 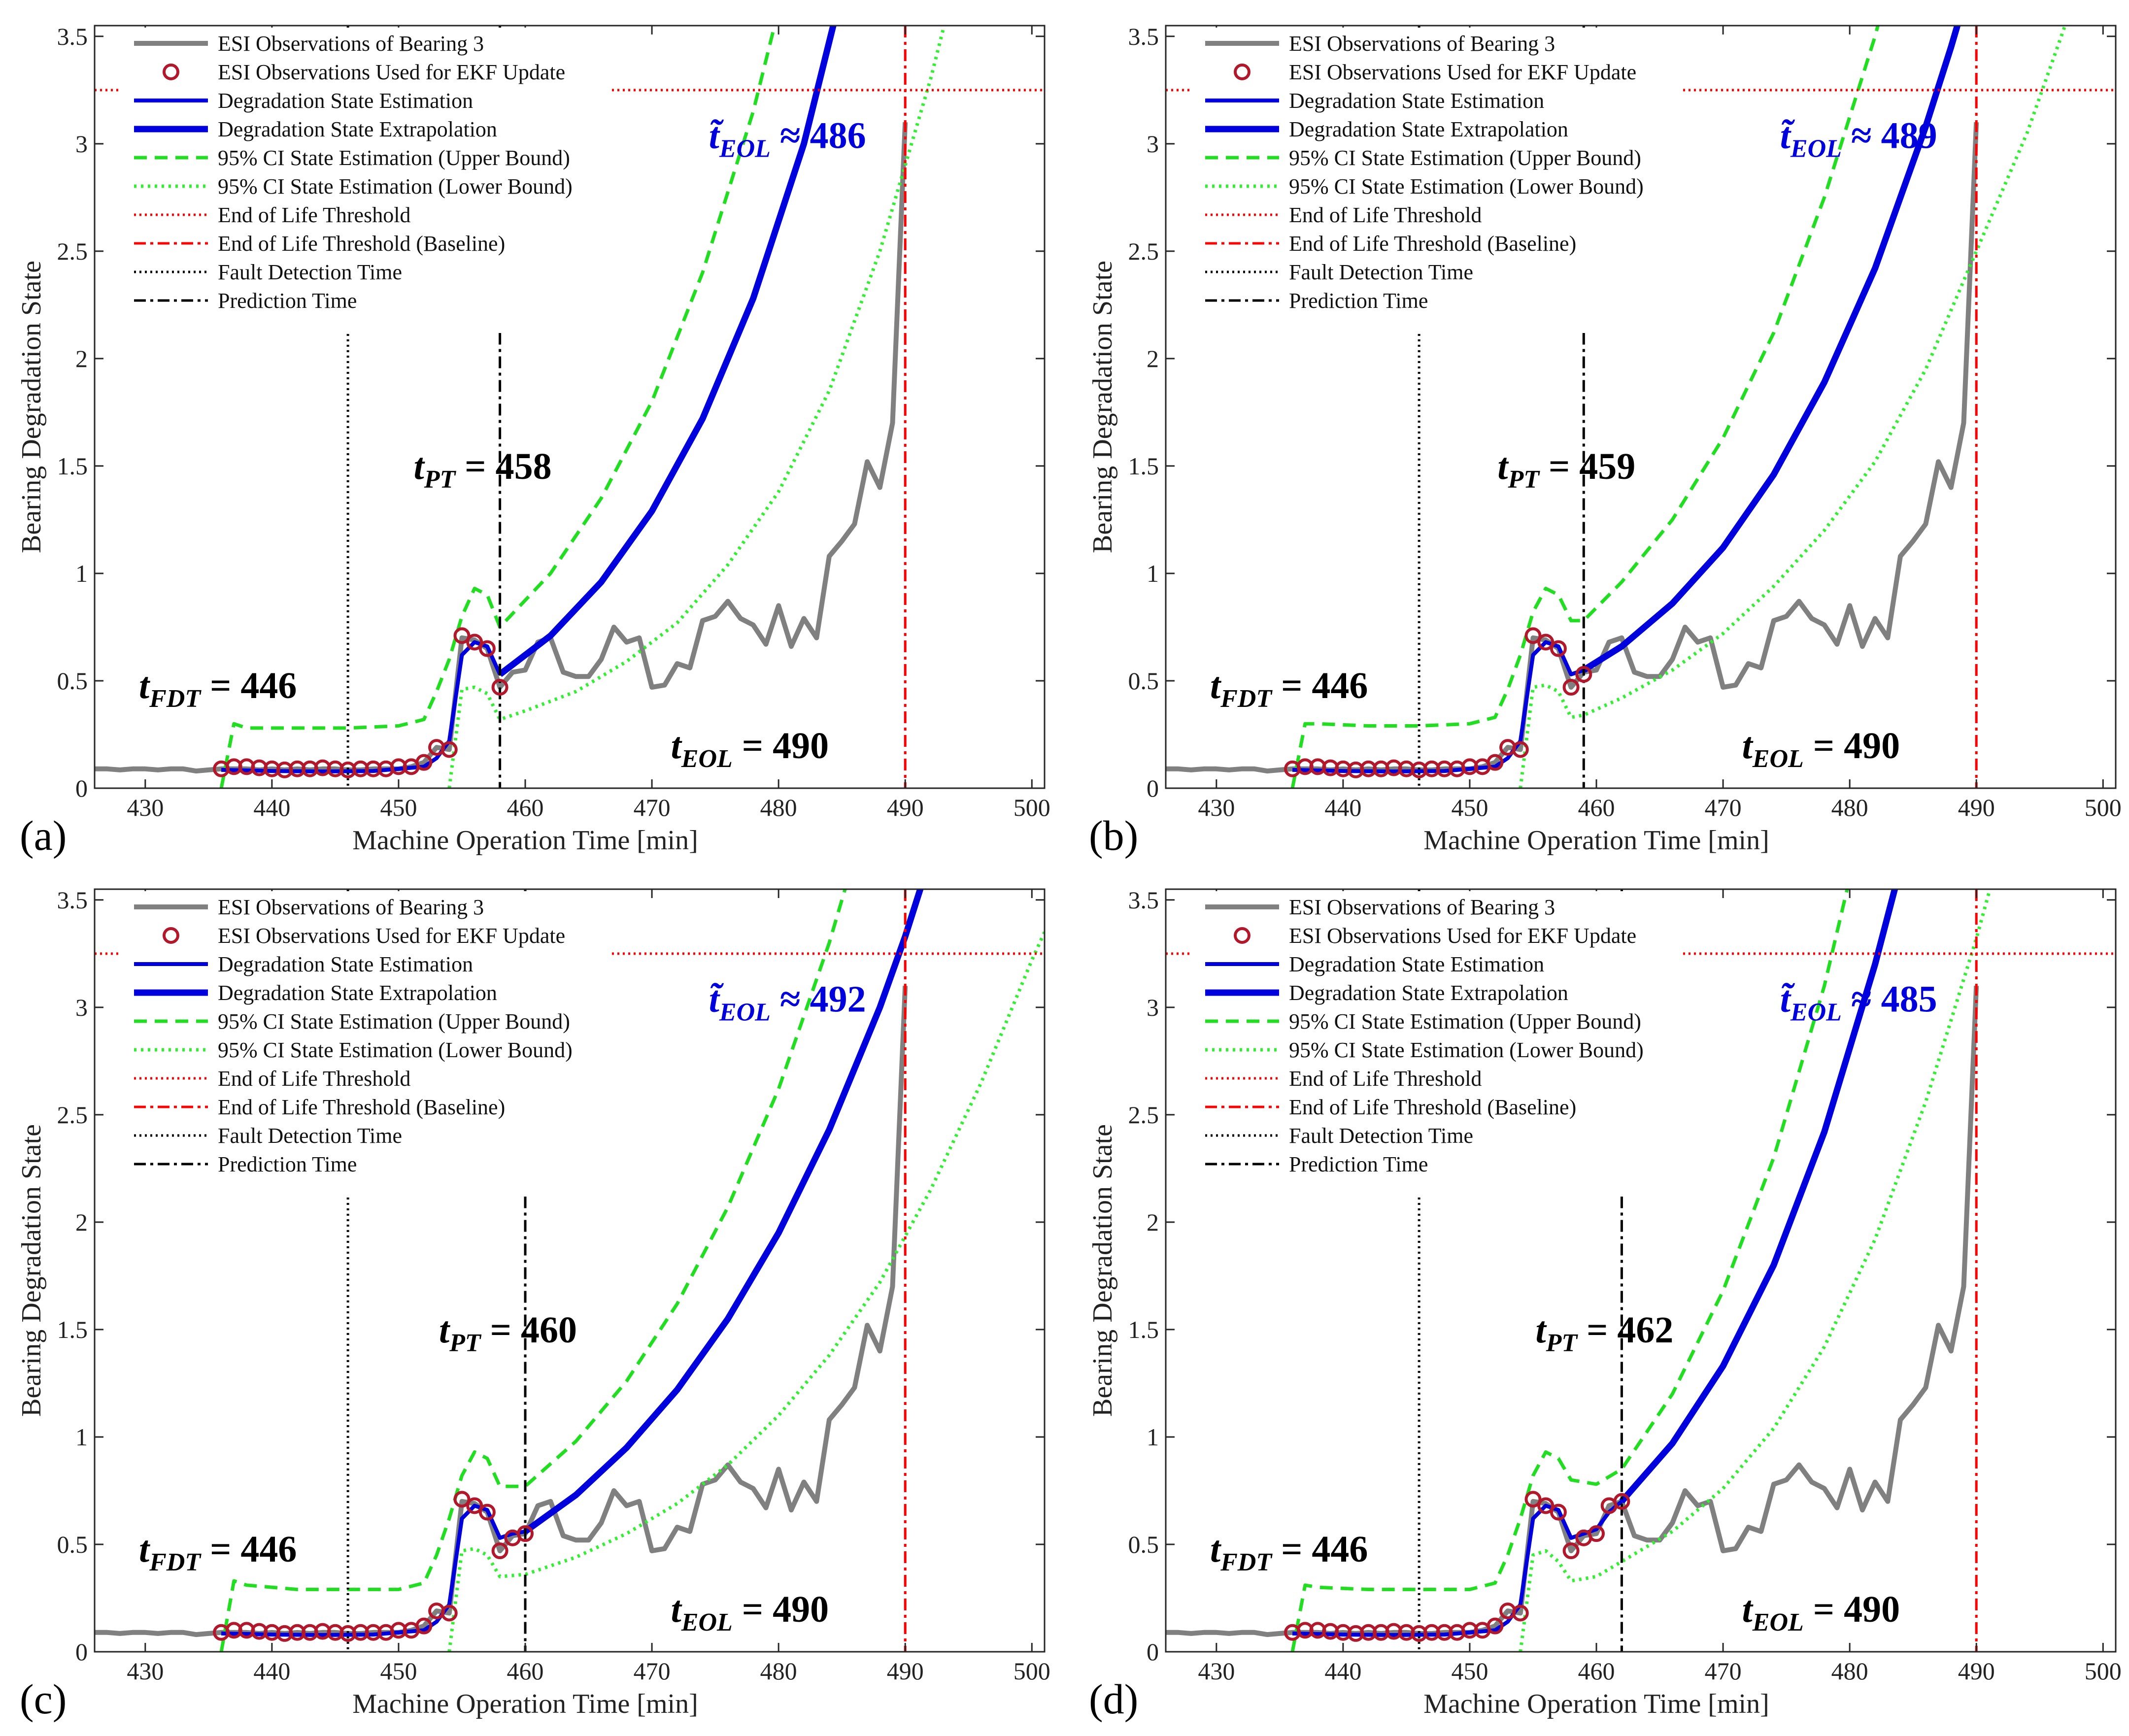 I want to click on y-tick-label: 3.5, so click(x=72, y=36).